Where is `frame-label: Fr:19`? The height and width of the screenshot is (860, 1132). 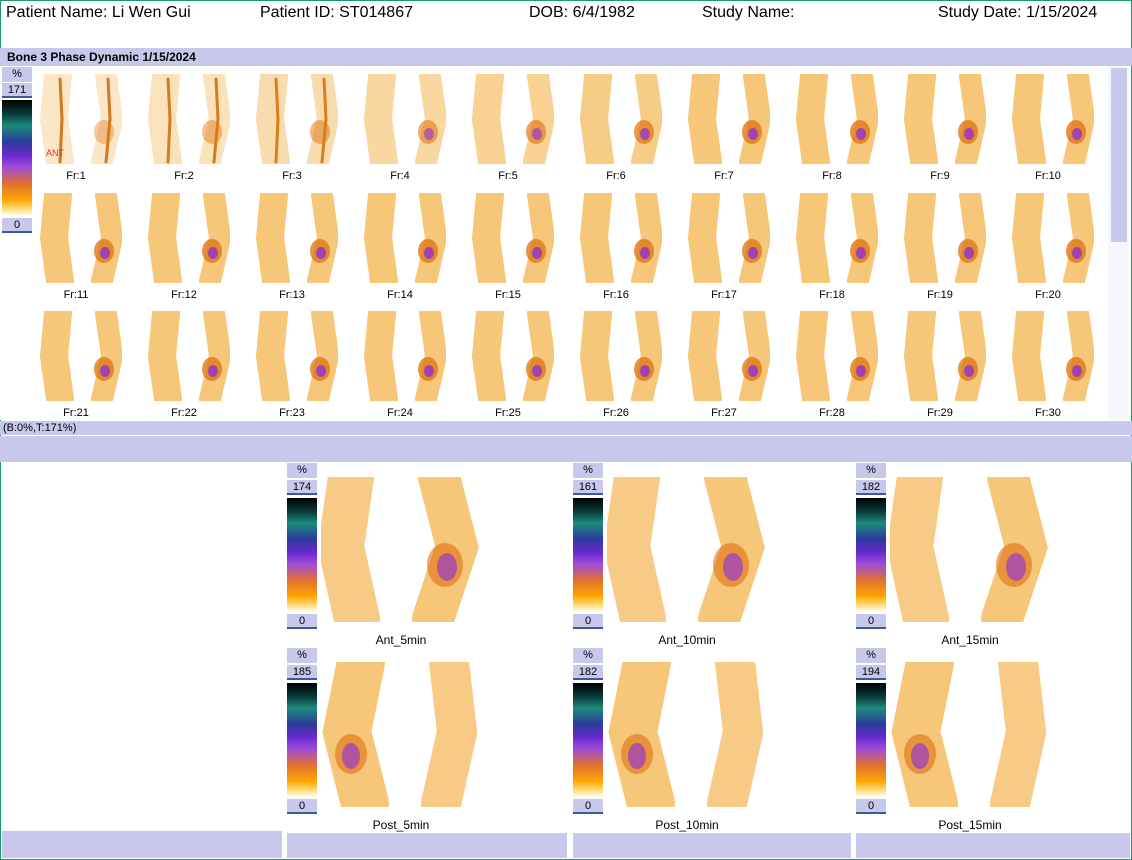 frame-label: Fr:19 is located at coordinates (940, 295).